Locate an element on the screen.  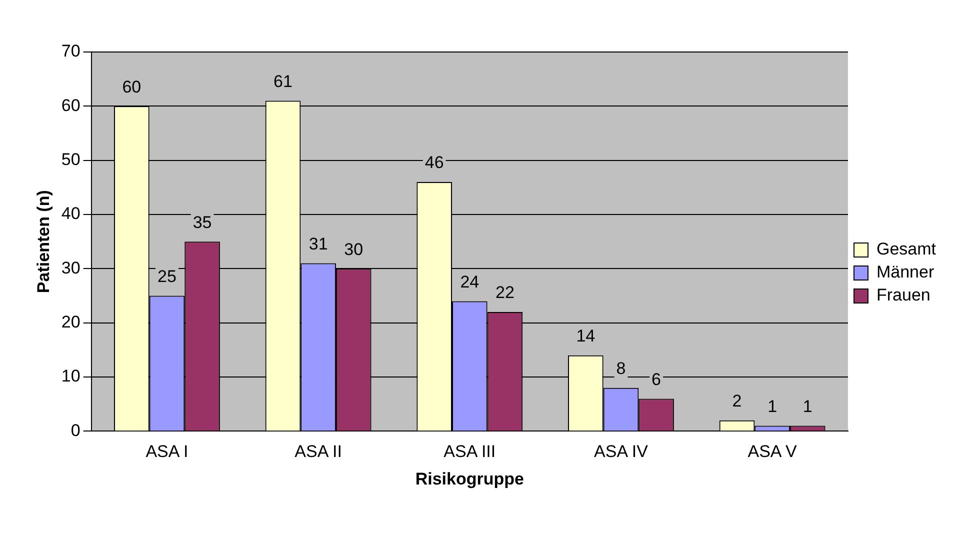
y-tick-label: 10 is located at coordinates (70, 376).